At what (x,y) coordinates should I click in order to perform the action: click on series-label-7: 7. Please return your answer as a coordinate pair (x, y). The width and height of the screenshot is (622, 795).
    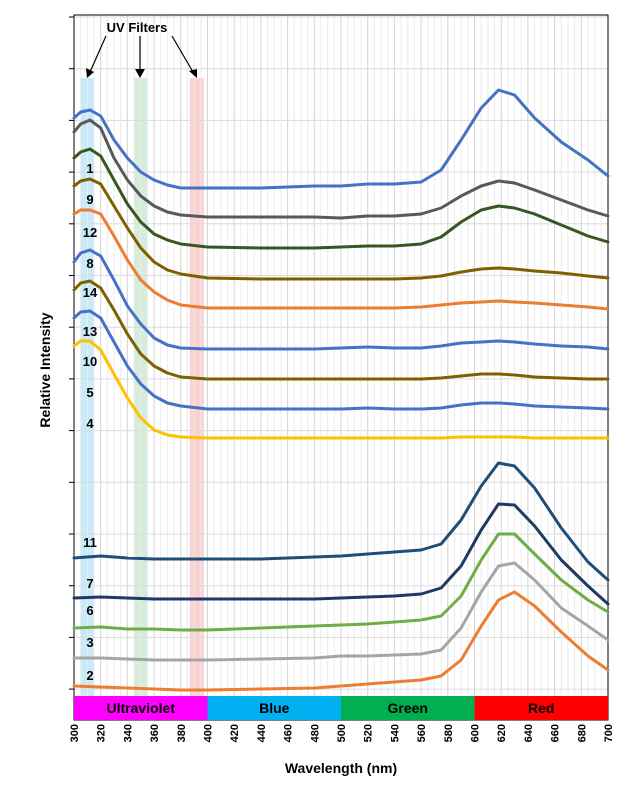
    Looking at the image, I should click on (89, 583).